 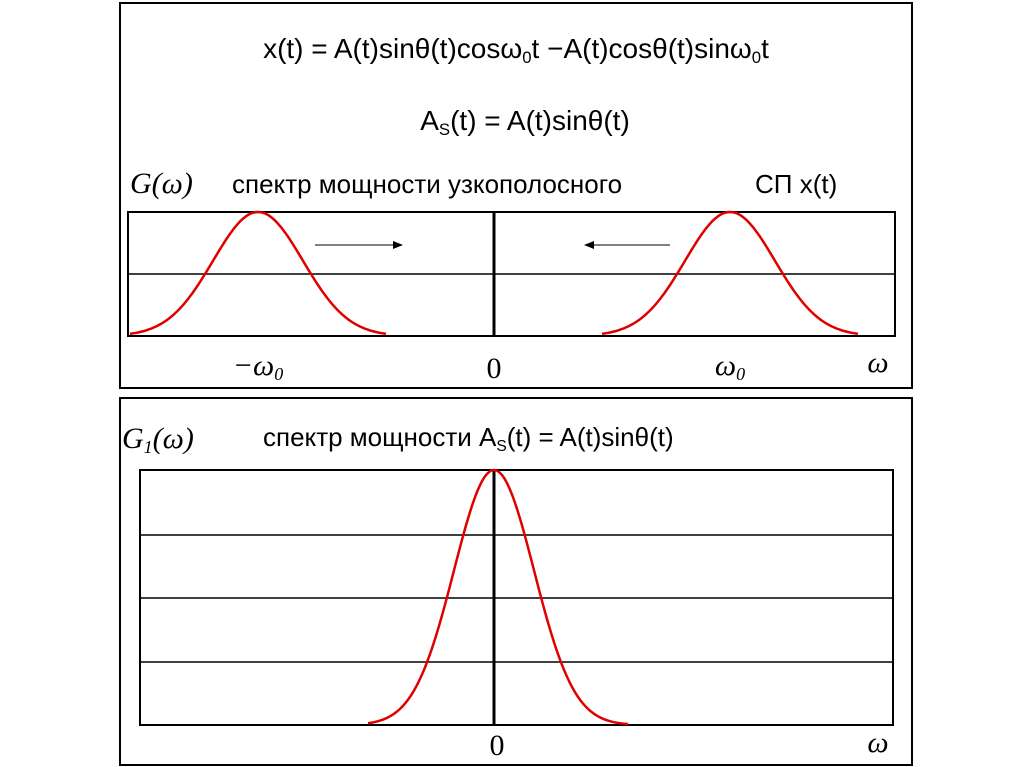 What do you see at coordinates (380, 437) in the screenshot?
I see `text-segment: спектр мощности A` at bounding box center [380, 437].